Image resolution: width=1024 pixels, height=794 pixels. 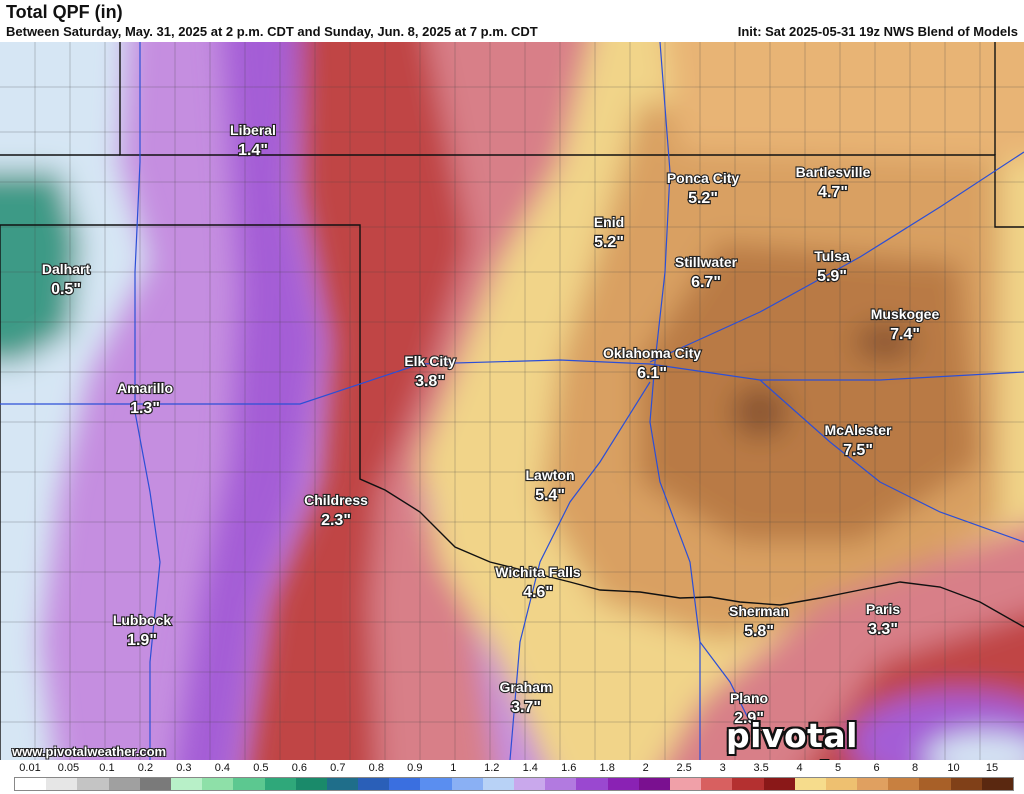 What do you see at coordinates (184, 768) in the screenshot?
I see `legend-tick-label: 0.3` at bounding box center [184, 768].